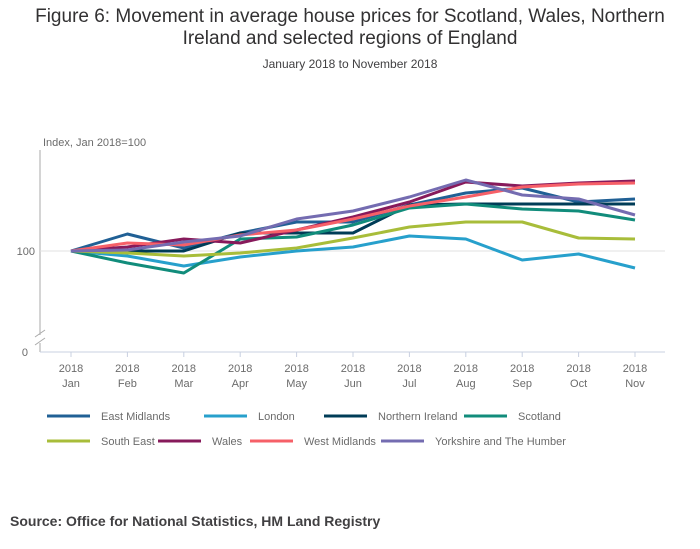 The height and width of the screenshot is (549, 700). What do you see at coordinates (249, 417) in the screenshot?
I see `legend-item: London` at bounding box center [249, 417].